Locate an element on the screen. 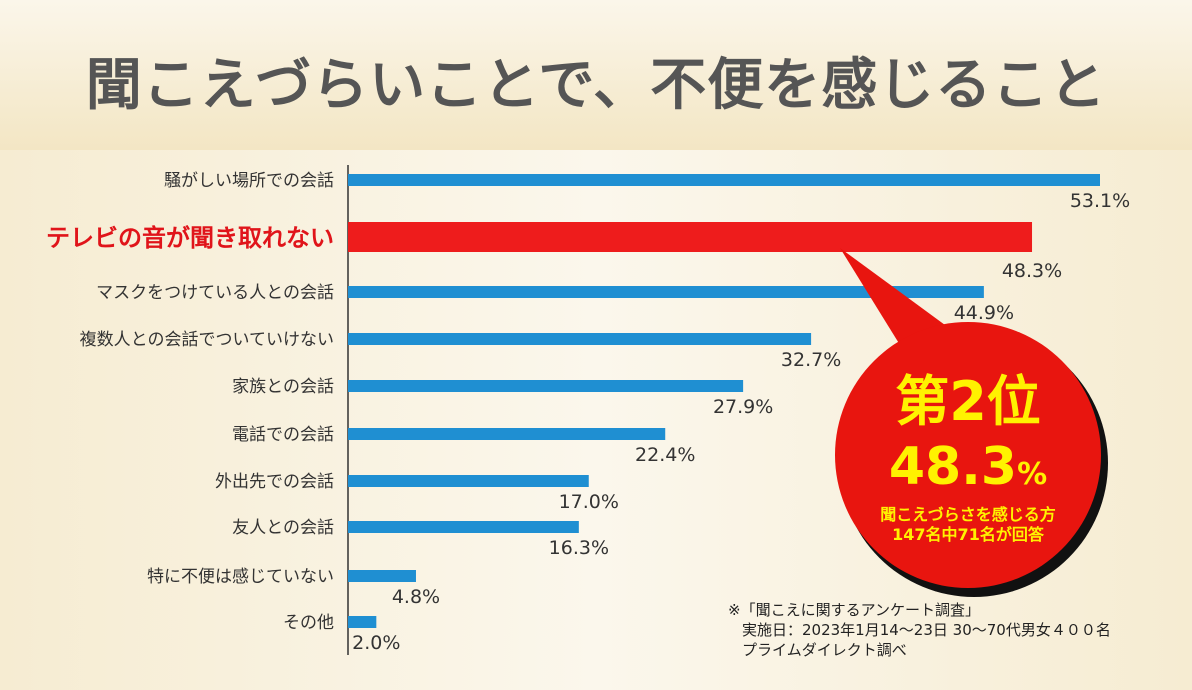 Image resolution: width=1192 pixels, height=690 pixels. callout-note-2: 147名中71名が回答 is located at coordinates (968, 534).